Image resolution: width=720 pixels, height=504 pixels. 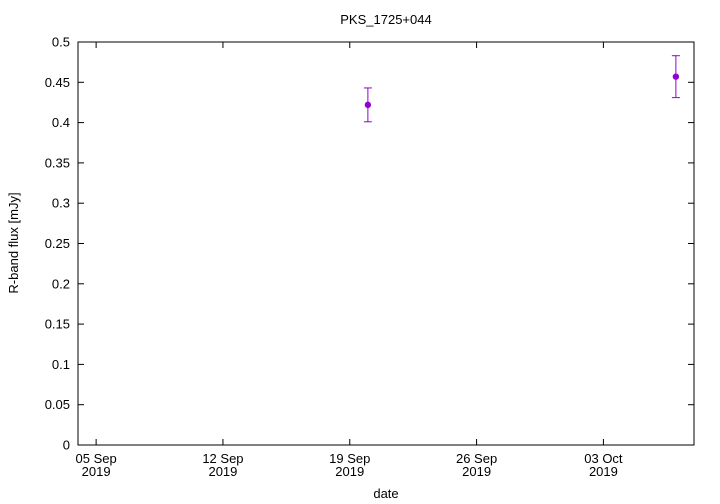 I want to click on y-tick-label: 0.25, so click(x=57, y=243).